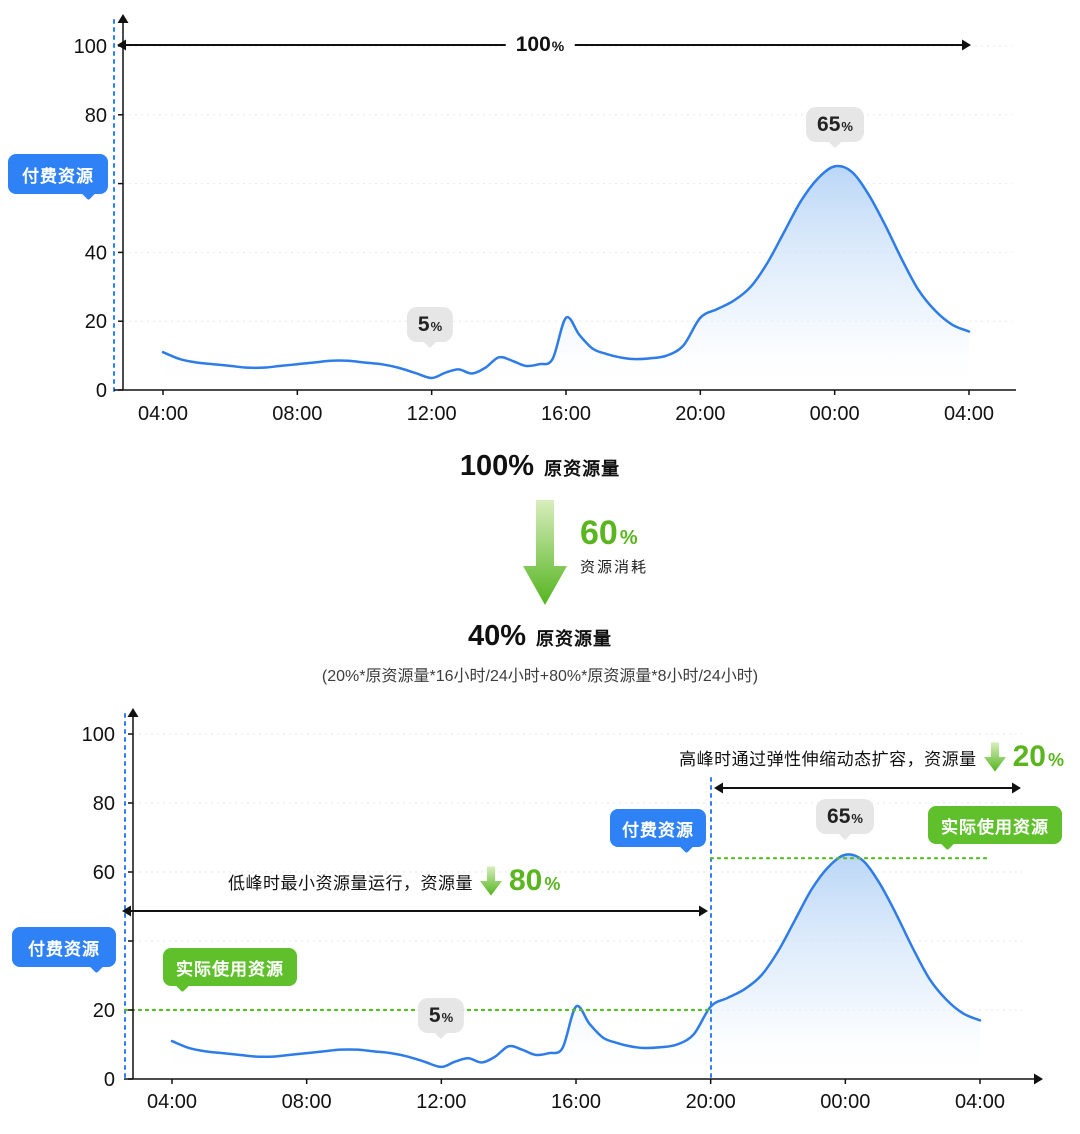  Describe the element at coordinates (96, 253) in the screenshot. I see `y-tick-label: 40` at that location.